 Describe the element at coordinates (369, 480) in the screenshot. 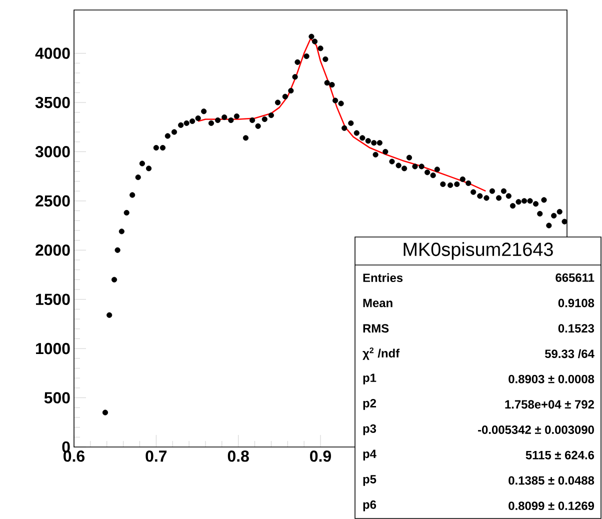

I see `text: p5` at that location.